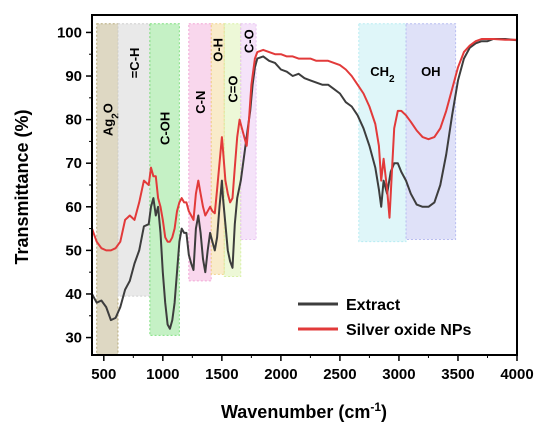 Image resolution: width=550 pixels, height=431 pixels. Describe the element at coordinates (221, 374) in the screenshot. I see `x-tick-label-1500: 1500` at that location.